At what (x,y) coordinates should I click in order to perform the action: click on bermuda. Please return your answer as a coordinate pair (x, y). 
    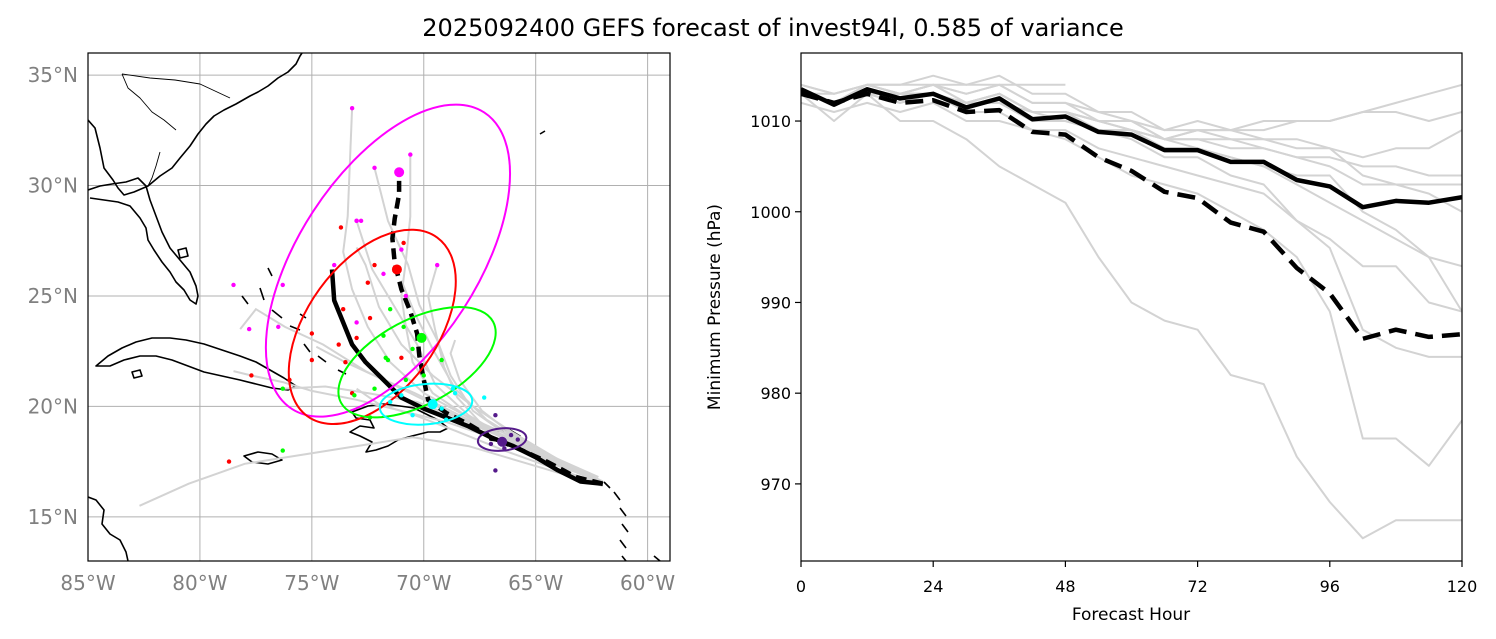
    Looking at the image, I should click on (542, 132).